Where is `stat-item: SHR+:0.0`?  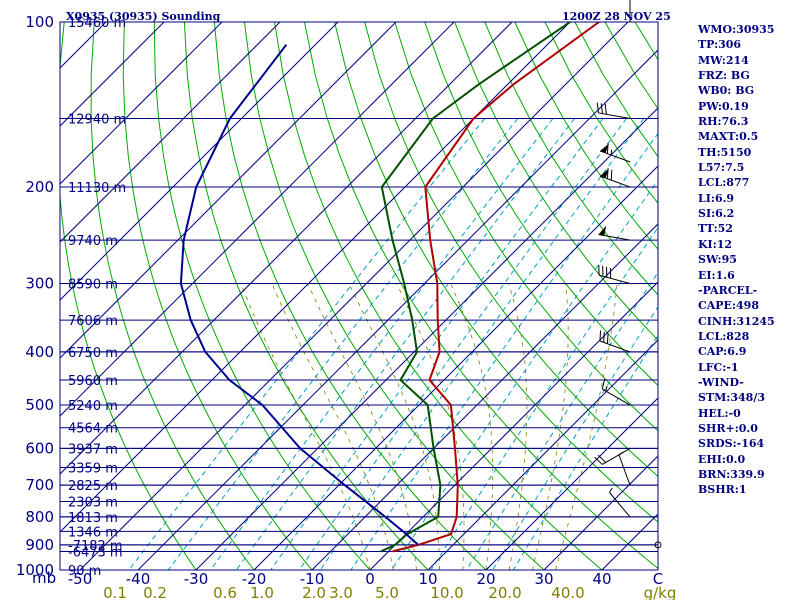 stat-item: SHR+:0.0 is located at coordinates (728, 428).